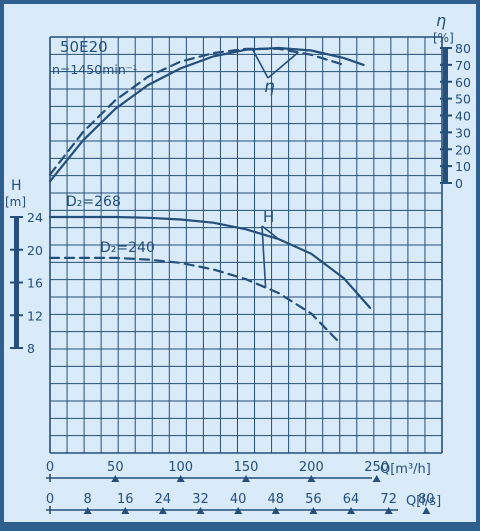 The image size is (480, 531). Describe the element at coordinates (269, 87) in the screenshot. I see `efficiency-curves-label: η` at that location.